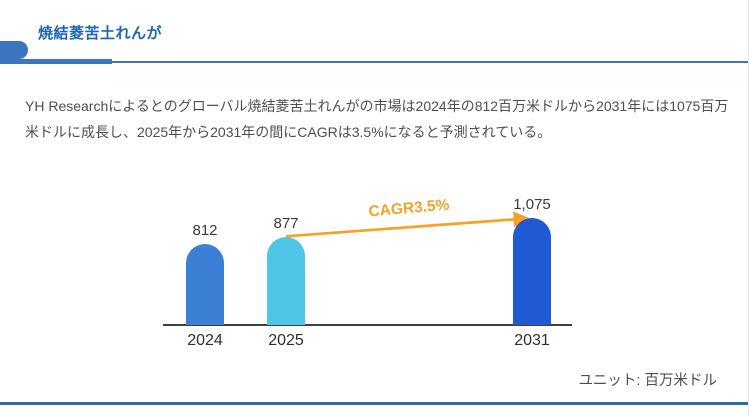 The image size is (749, 415). What do you see at coordinates (647, 381) in the screenshot?
I see `unit-note: ユニット: 百万米ドル` at bounding box center [647, 381].